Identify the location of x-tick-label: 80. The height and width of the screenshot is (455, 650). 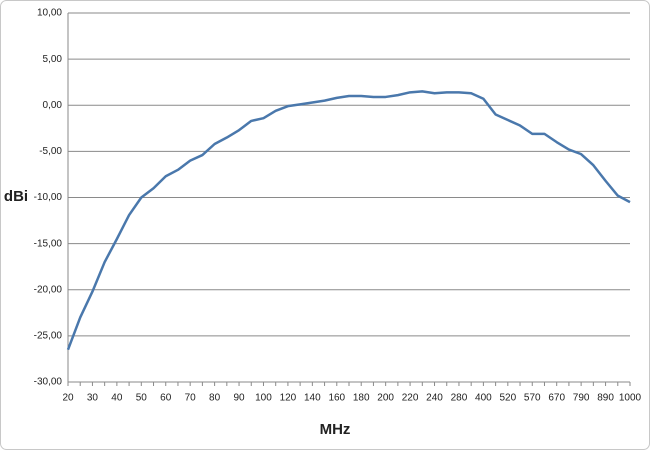
(215, 398).